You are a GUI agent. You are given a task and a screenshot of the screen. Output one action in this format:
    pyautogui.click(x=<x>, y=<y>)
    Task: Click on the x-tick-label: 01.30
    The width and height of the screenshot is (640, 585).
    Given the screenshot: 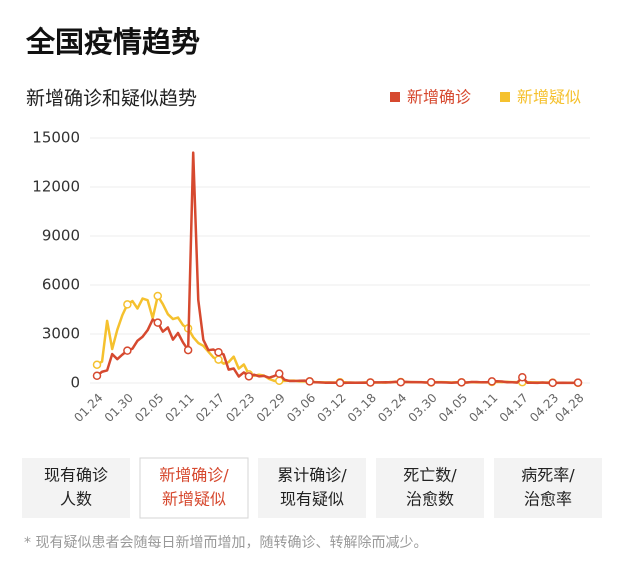 What is the action you would take?
    pyautogui.click(x=119, y=408)
    